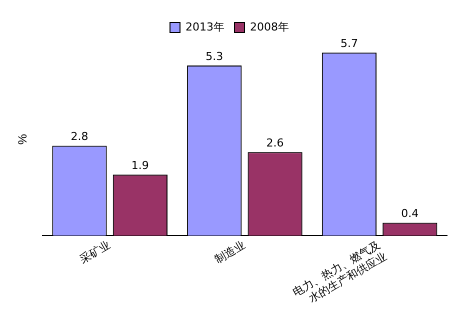 The height and width of the screenshot is (322, 471). Describe the element at coordinates (215, 56) in the screenshot. I see `data-label: 5.3` at that location.